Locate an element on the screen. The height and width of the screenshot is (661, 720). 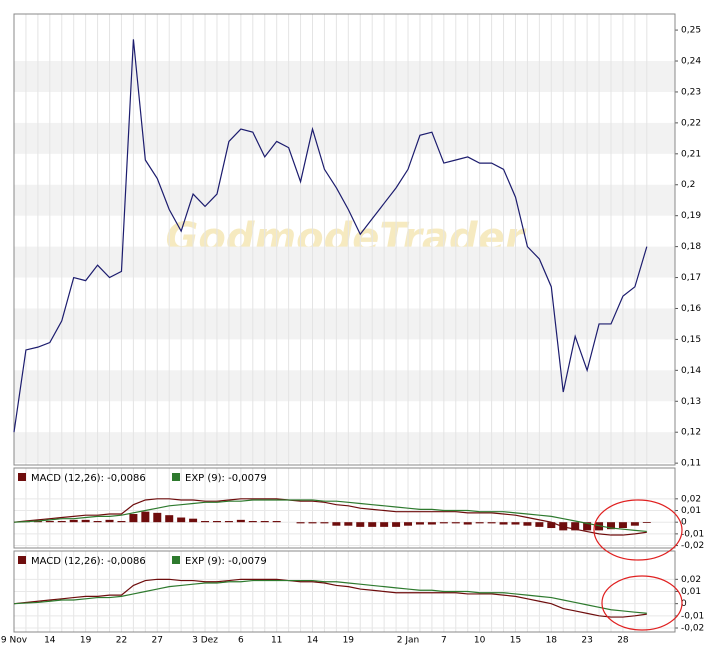
x-tick-label: 22 is located at coordinates (121, 641).